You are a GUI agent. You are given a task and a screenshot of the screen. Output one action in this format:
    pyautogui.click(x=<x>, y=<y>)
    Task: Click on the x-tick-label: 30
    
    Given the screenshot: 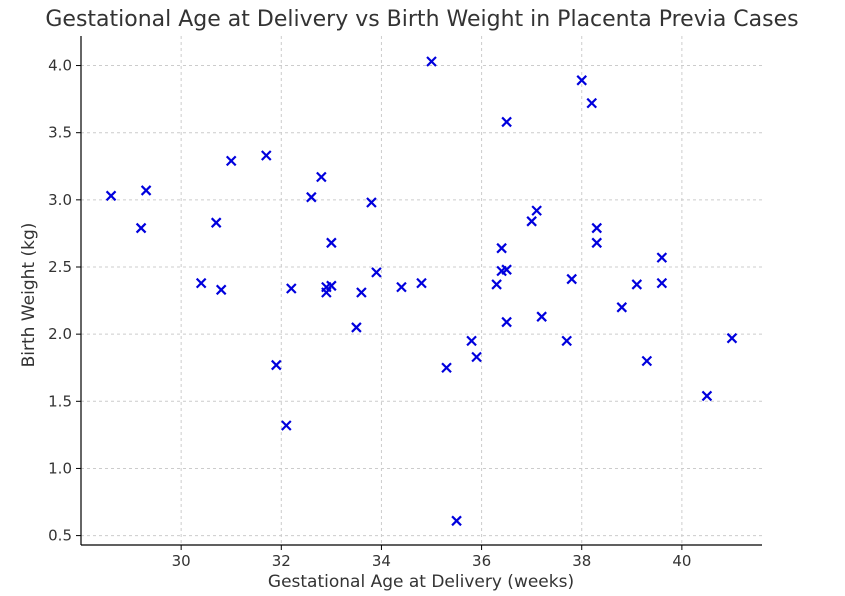 What is the action you would take?
    pyautogui.click(x=181, y=561)
    